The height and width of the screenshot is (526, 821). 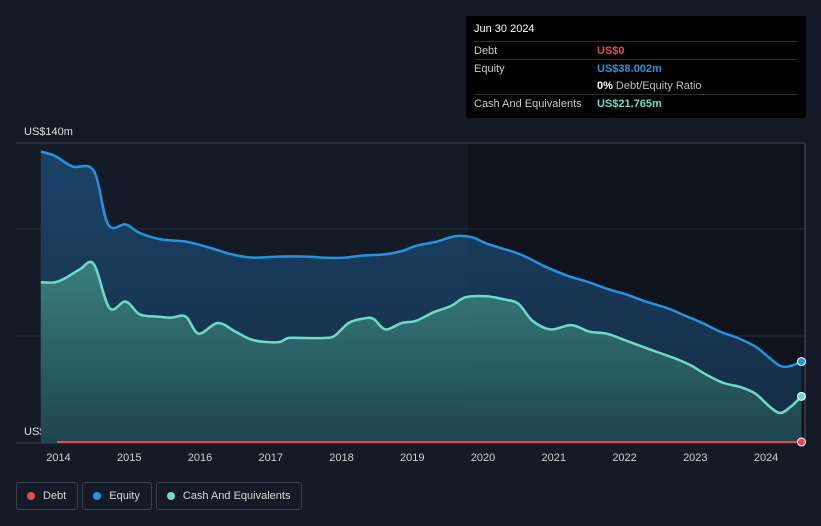 What do you see at coordinates (341, 458) in the screenshot?
I see `x-tick-label: 2018` at bounding box center [341, 458].